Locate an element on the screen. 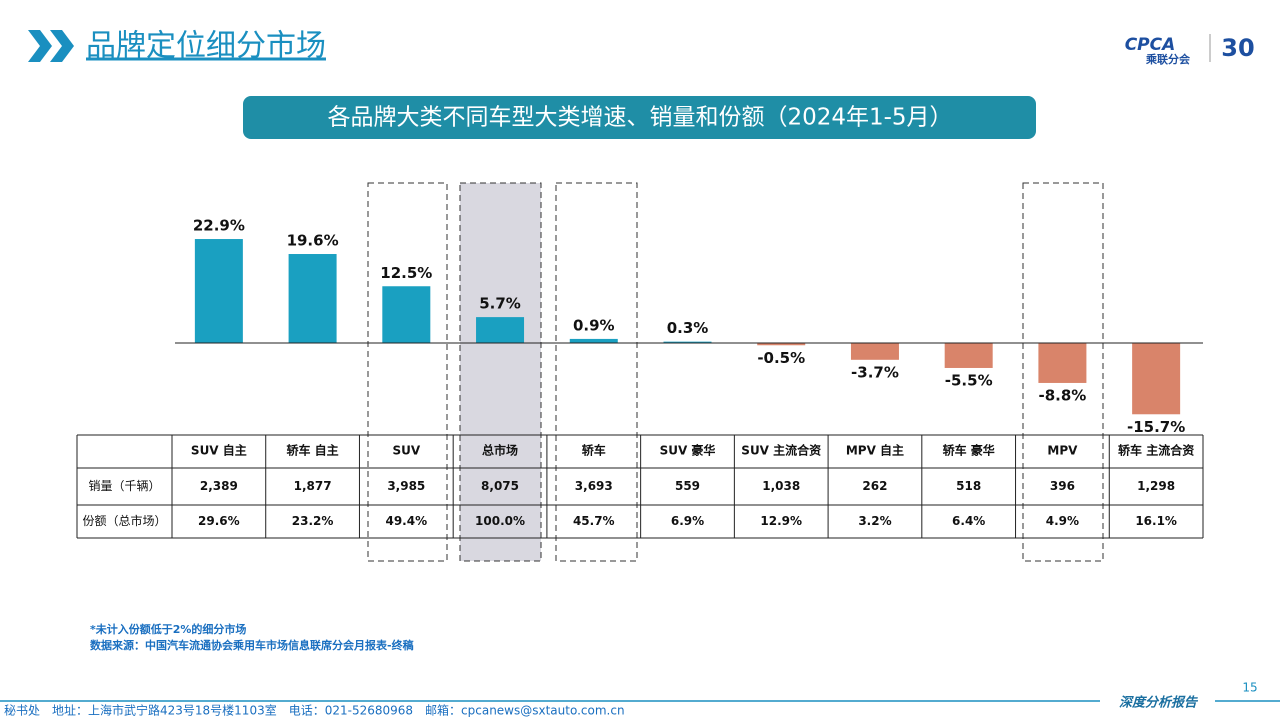 The height and width of the screenshot is (720, 1280). header-title: 品牌定位细分市场 is located at coordinates (206, 46).